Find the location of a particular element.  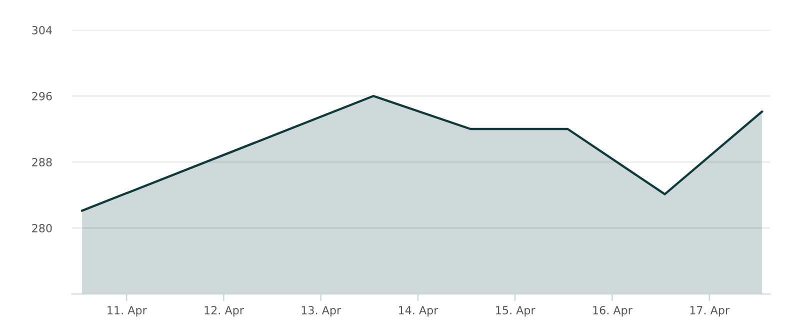

x-tick-label: 17. Apr is located at coordinates (710, 311).